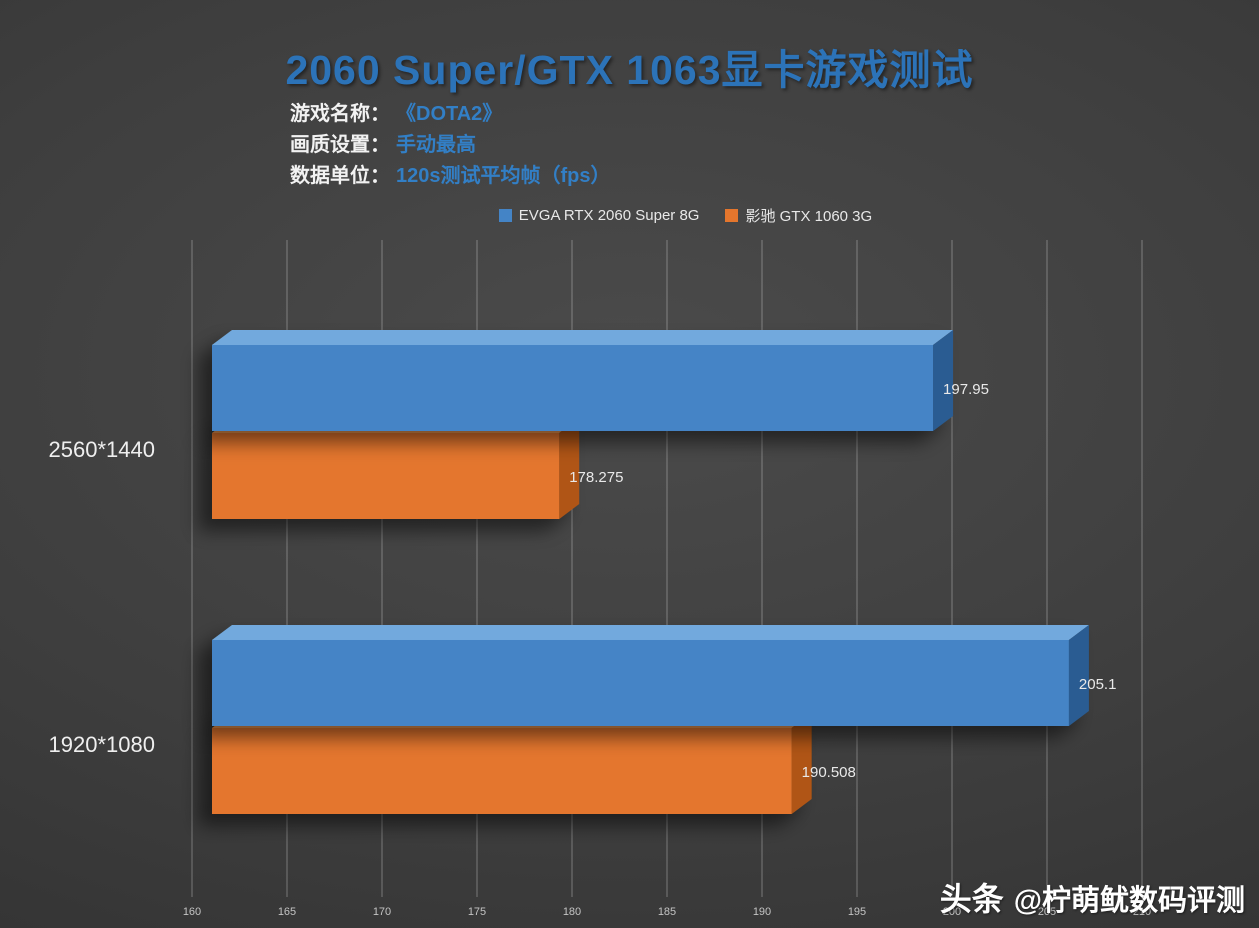  I want to click on meta-quality: 画质设置： 手动最高, so click(450, 142).